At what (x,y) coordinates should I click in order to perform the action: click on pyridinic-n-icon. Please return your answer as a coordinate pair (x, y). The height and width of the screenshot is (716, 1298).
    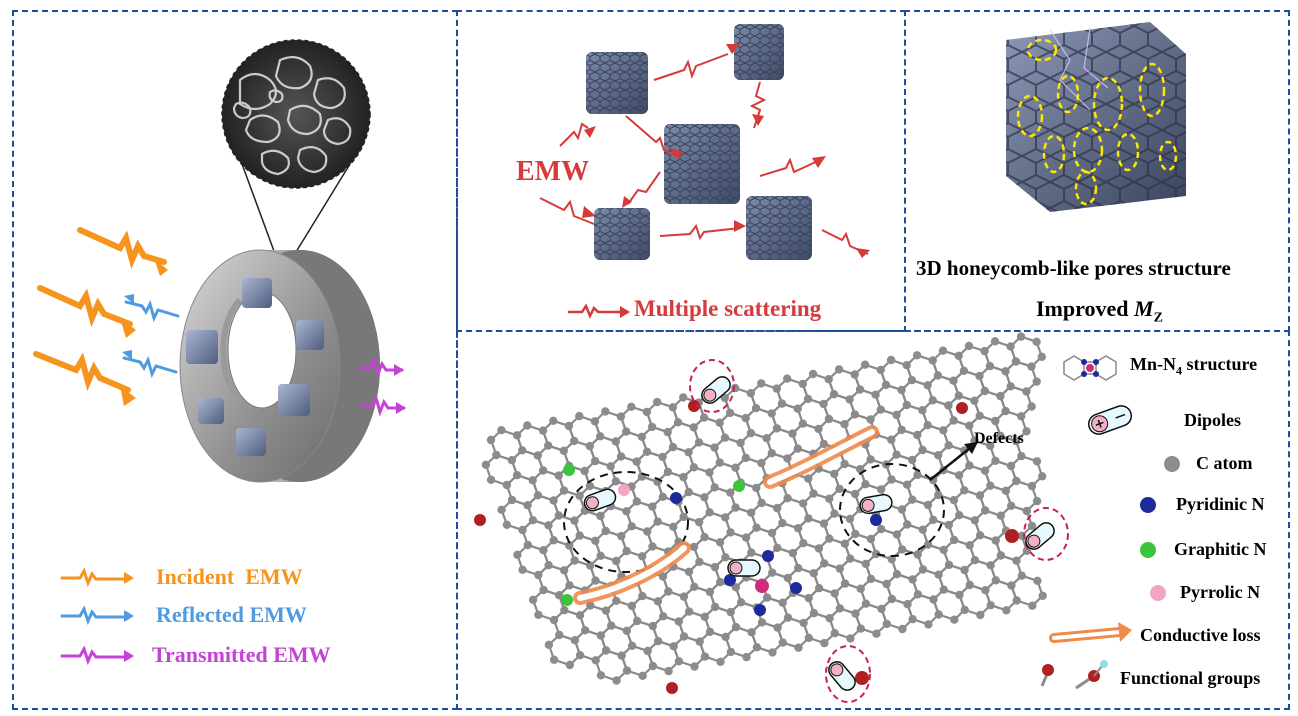
    Looking at the image, I should click on (1148, 505).